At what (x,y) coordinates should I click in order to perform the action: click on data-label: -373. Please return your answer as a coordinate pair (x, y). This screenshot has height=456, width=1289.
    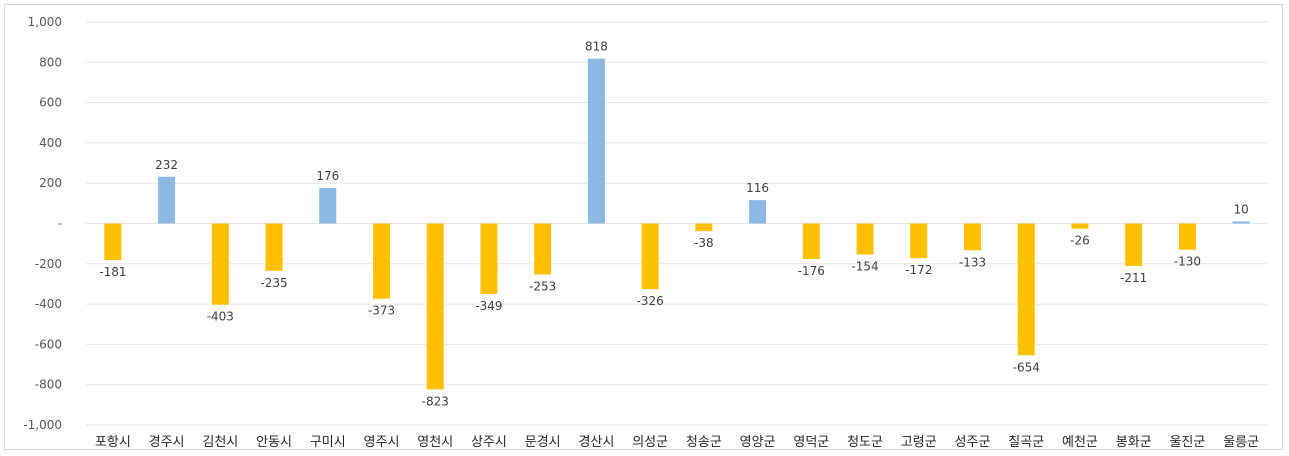
    Looking at the image, I should click on (381, 311).